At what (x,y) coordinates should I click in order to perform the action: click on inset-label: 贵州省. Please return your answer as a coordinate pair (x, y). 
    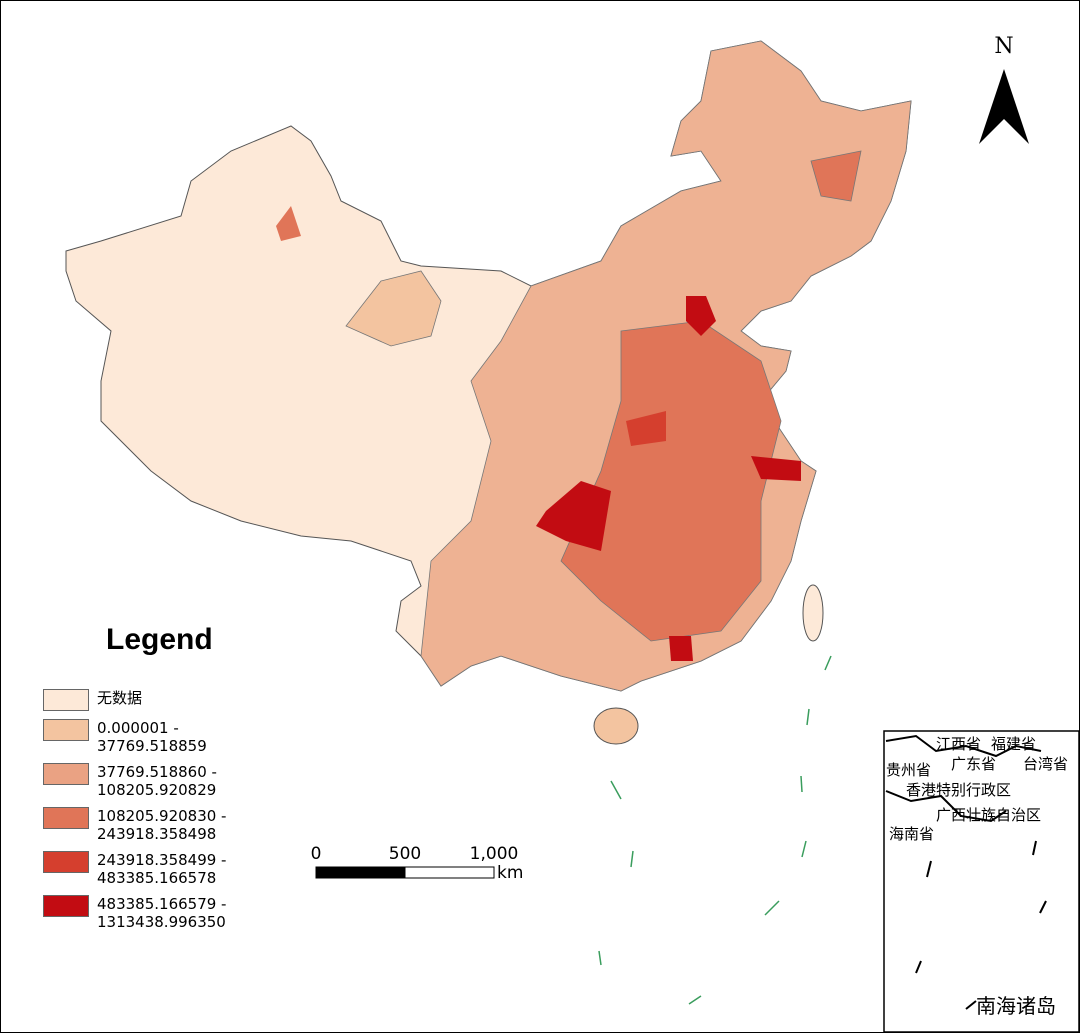
    Looking at the image, I should click on (908, 770).